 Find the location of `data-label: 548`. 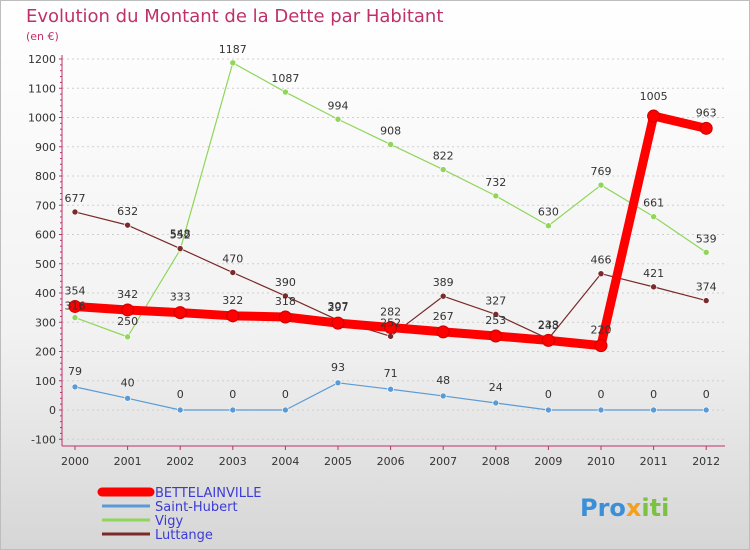

data-label: 548 is located at coordinates (180, 234).